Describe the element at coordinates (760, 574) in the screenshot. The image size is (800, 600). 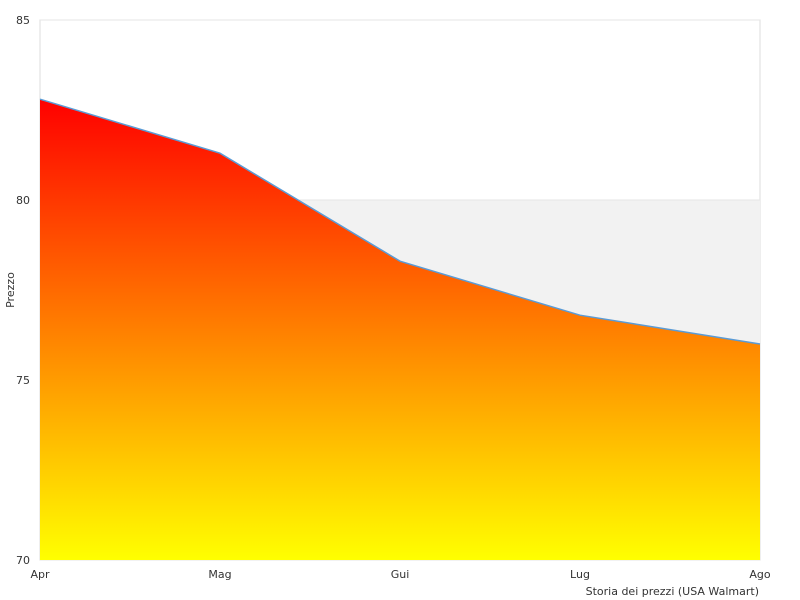
I see `x-tick-label: Ago` at that location.